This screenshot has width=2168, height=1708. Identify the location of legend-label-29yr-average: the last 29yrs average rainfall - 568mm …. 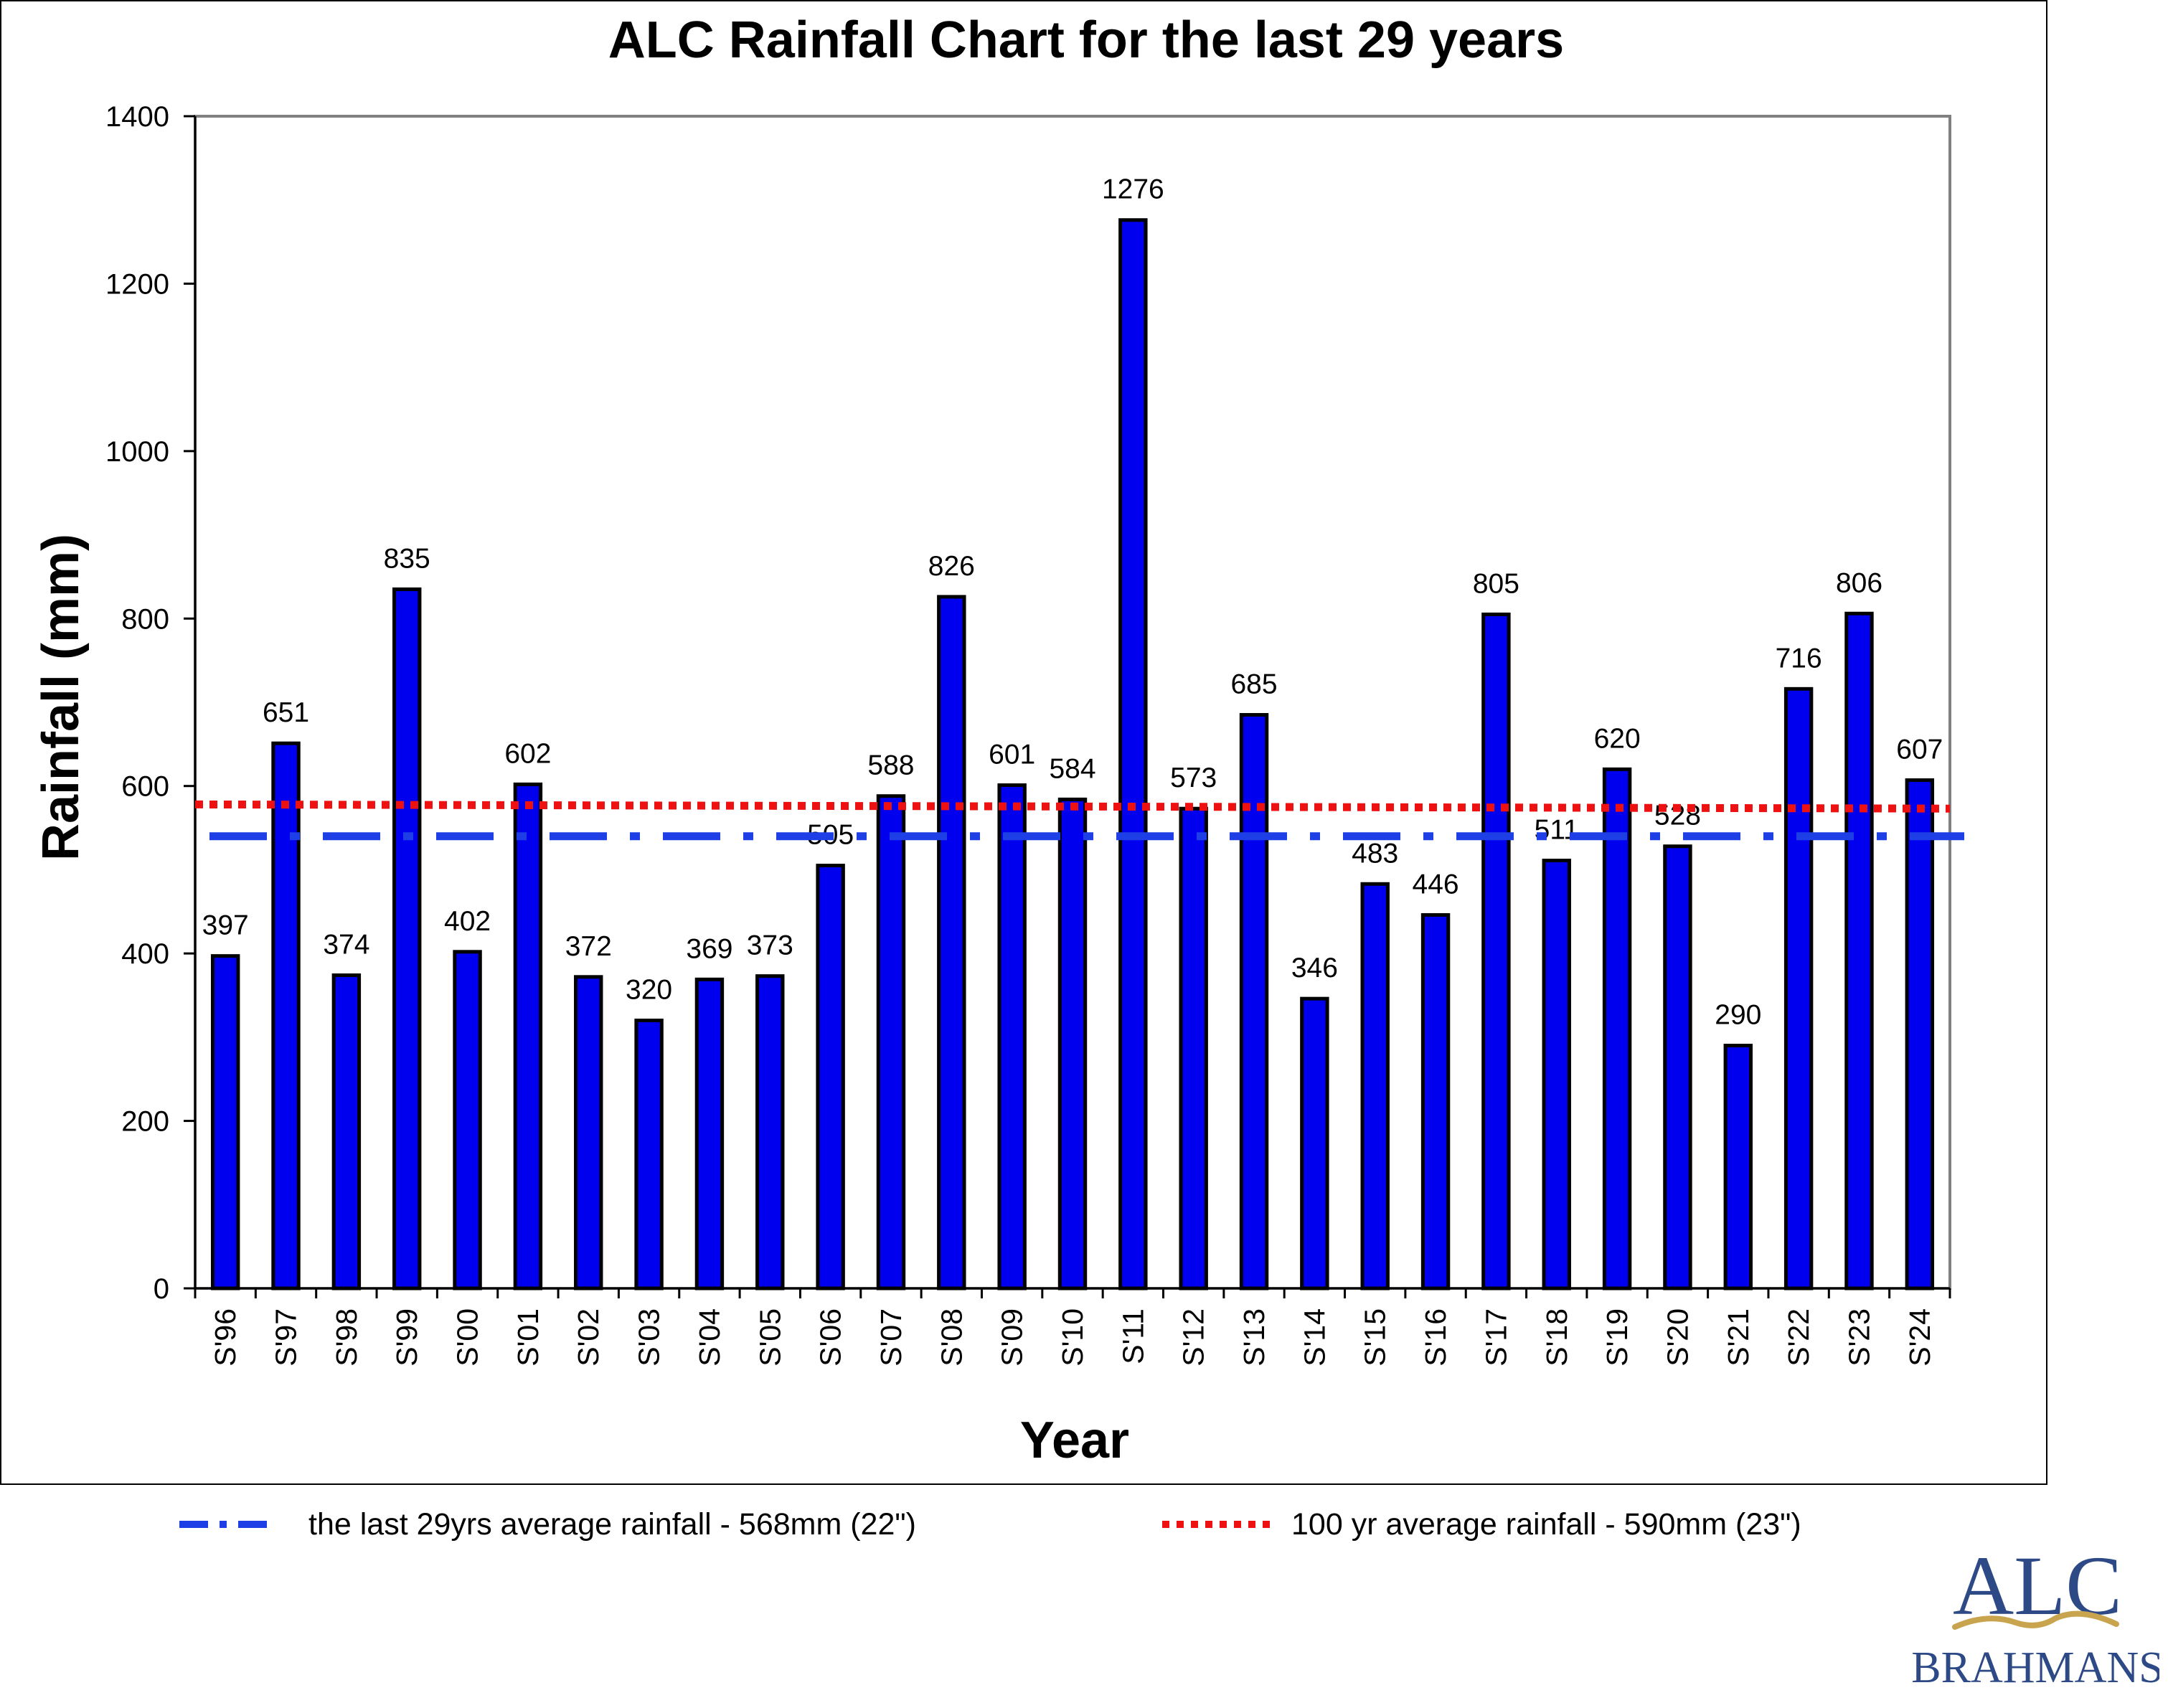
(612, 1524).